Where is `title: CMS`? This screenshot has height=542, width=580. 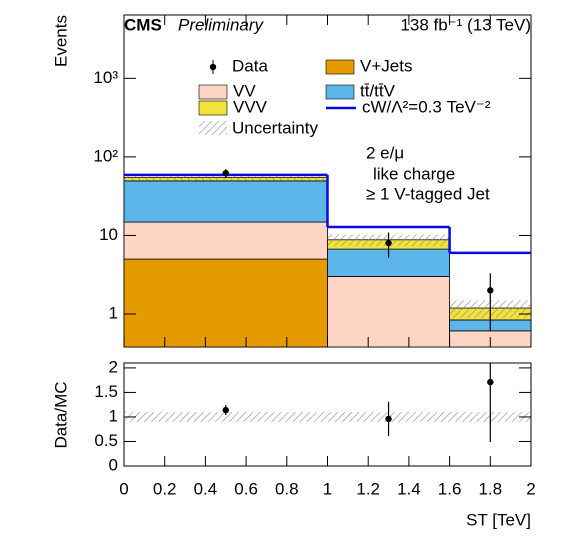
title: CMS is located at coordinates (143, 24).